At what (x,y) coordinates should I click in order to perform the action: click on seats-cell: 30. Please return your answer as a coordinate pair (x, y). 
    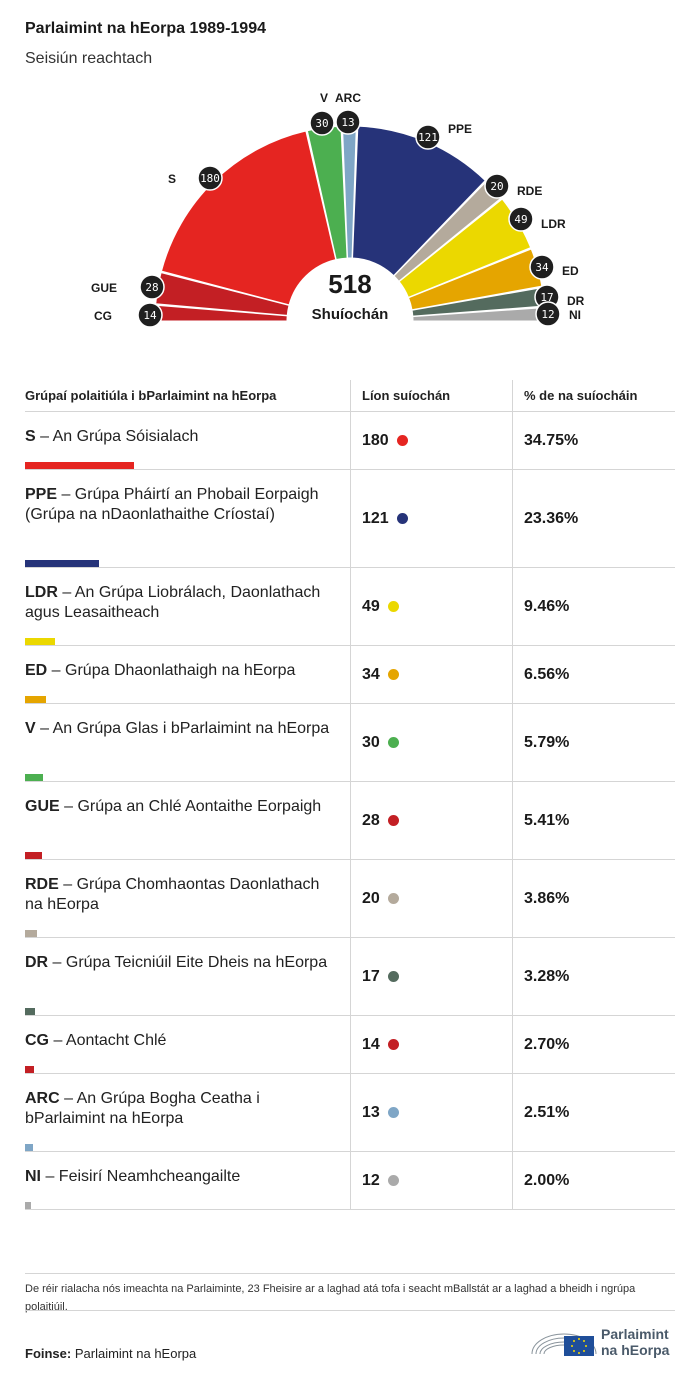
    Looking at the image, I should click on (431, 742).